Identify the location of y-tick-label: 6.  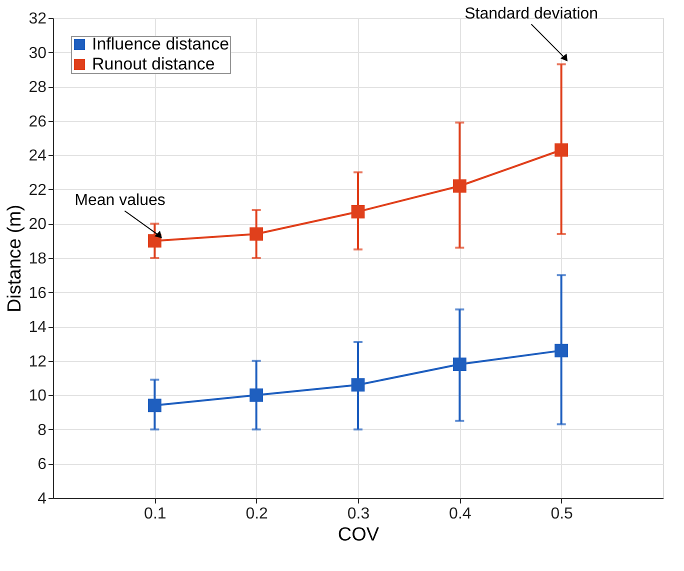
(42, 465).